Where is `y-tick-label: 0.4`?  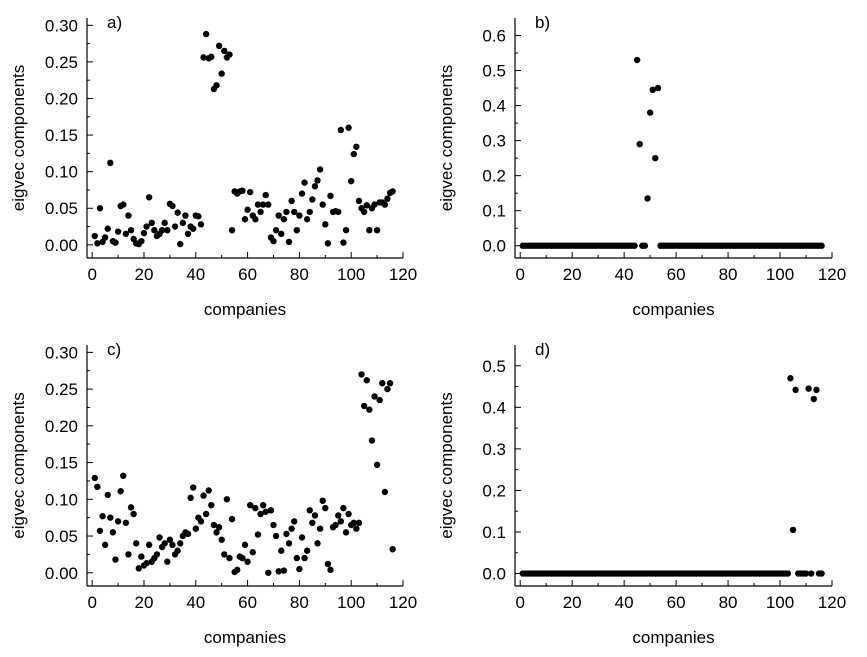
y-tick-label: 0.4 is located at coordinates (494, 407).